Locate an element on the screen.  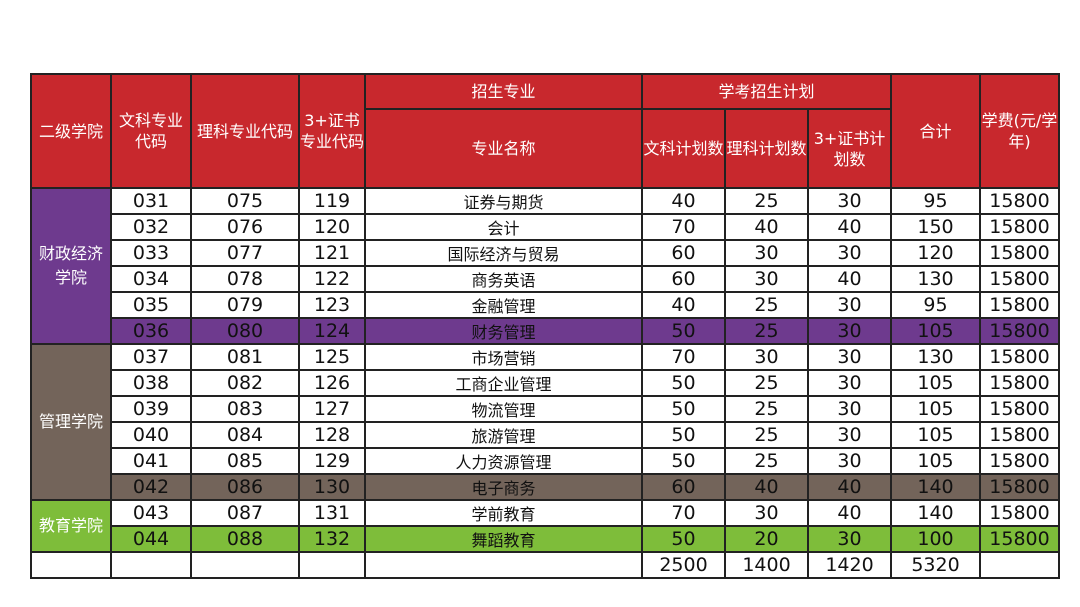
cert-code-cell: 127 is located at coordinates (332, 409).